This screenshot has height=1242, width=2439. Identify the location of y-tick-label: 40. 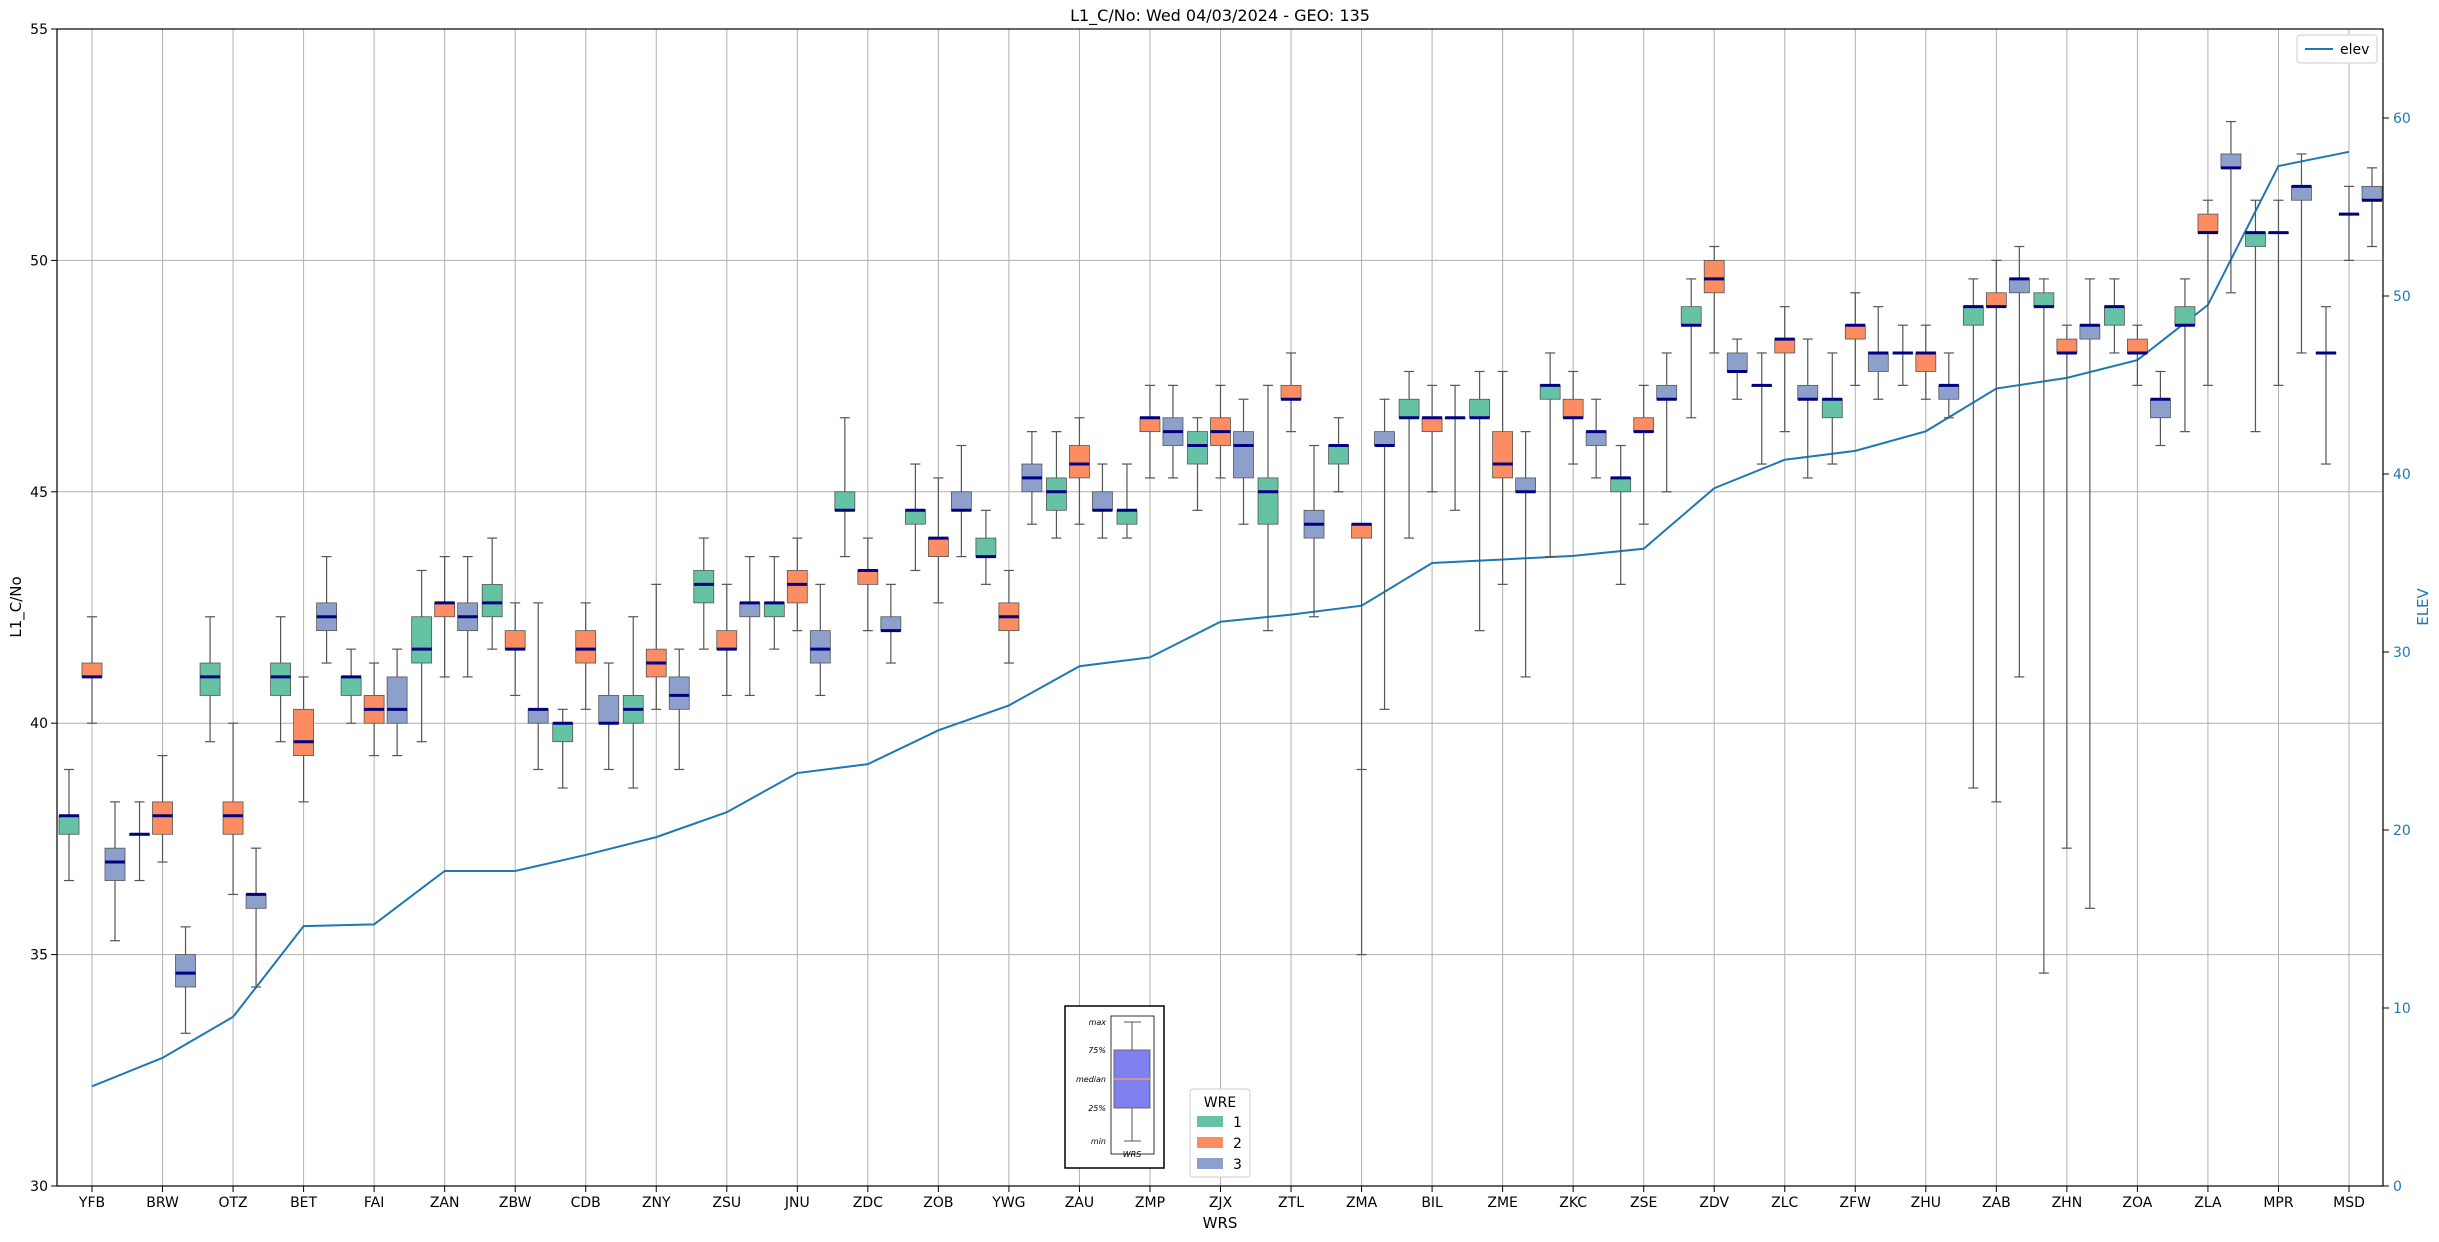
(39, 724).